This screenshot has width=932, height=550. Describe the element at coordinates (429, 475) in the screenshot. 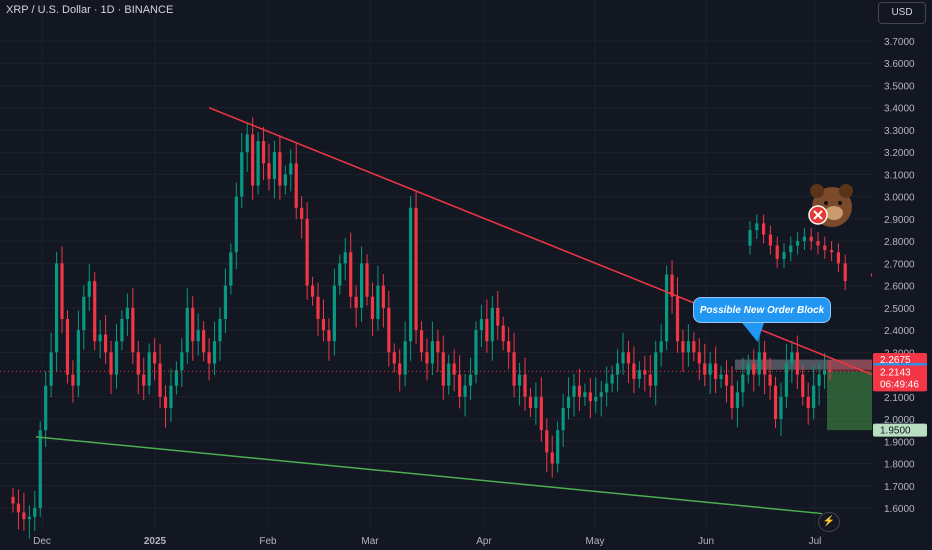

I see `ascending-support-line` at that location.